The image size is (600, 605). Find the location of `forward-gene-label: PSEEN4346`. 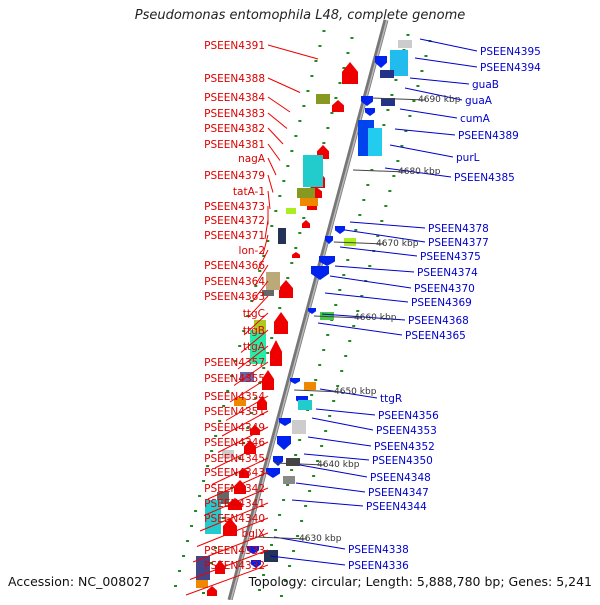

forward-gene-label: PSEEN4346 is located at coordinates (234, 443).